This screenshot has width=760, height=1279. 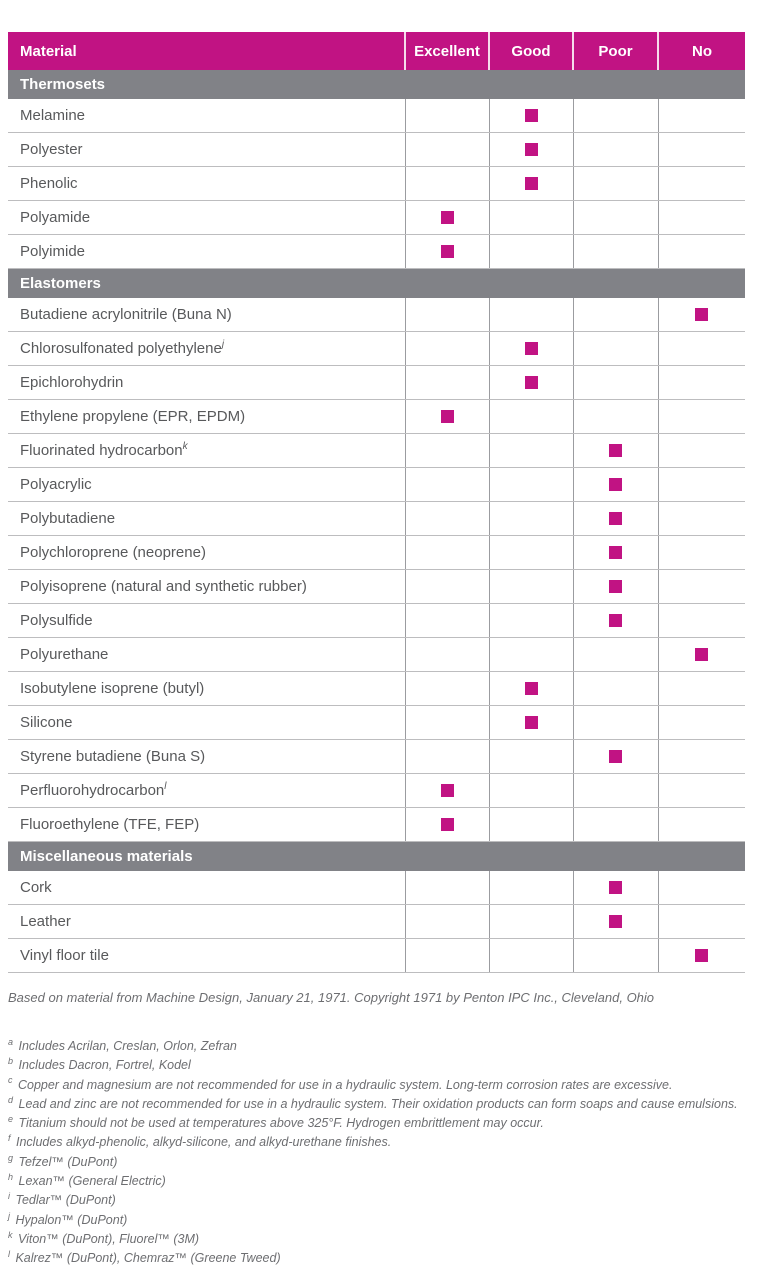 I want to click on footnote-b: b Includes Dacron, Fortrel, Kodel, so click(x=99, y=1064).